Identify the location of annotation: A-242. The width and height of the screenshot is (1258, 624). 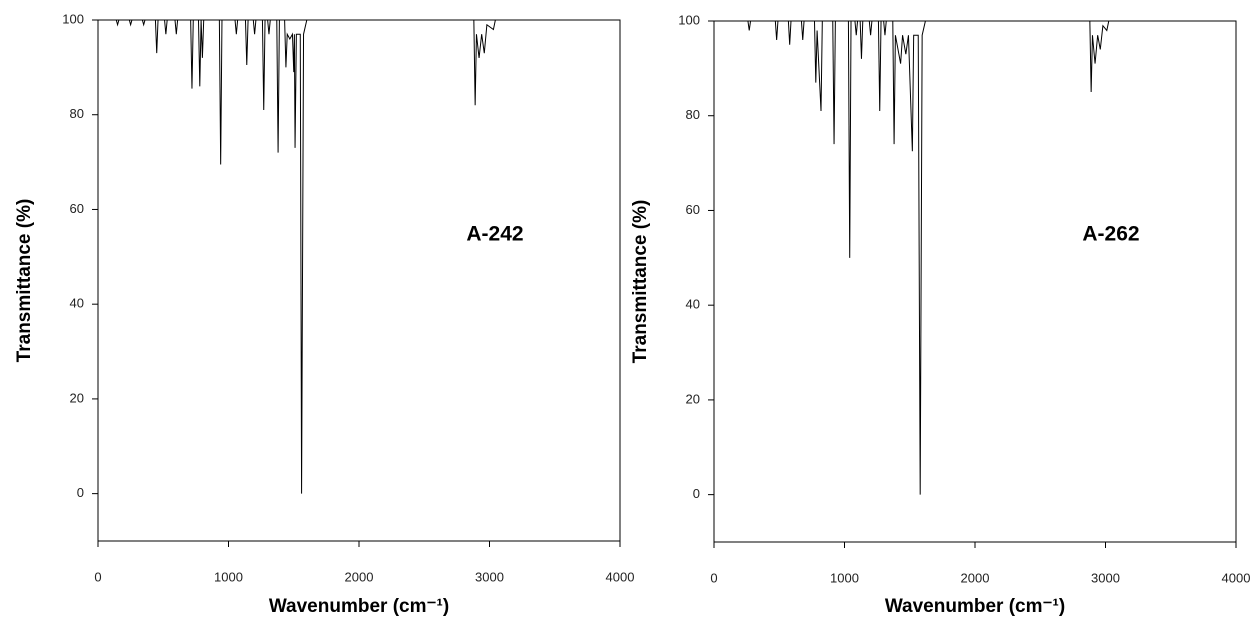
(494, 234).